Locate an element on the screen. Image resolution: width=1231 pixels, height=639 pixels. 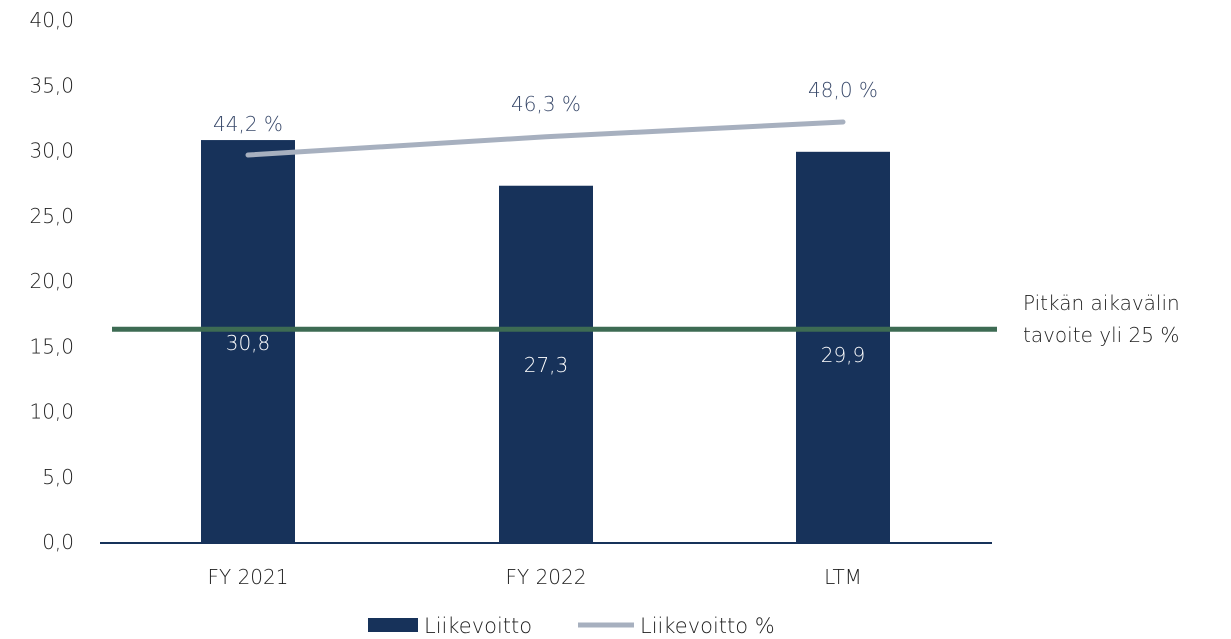
y-tick-label: 20,0 is located at coordinates (51, 281).